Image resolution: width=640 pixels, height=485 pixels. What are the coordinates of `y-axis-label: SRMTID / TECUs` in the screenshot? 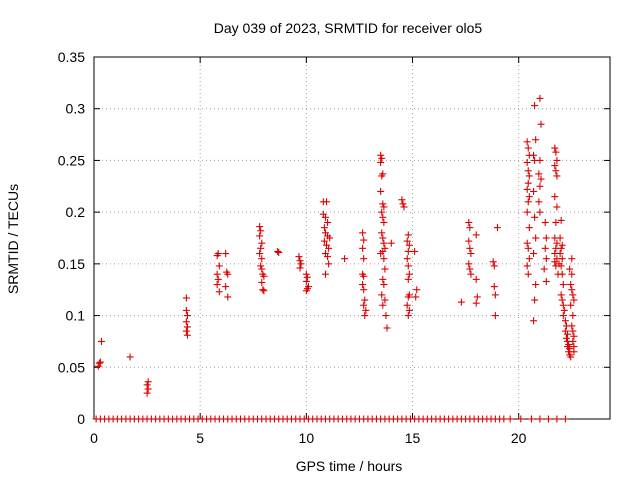 It's located at (13, 239).